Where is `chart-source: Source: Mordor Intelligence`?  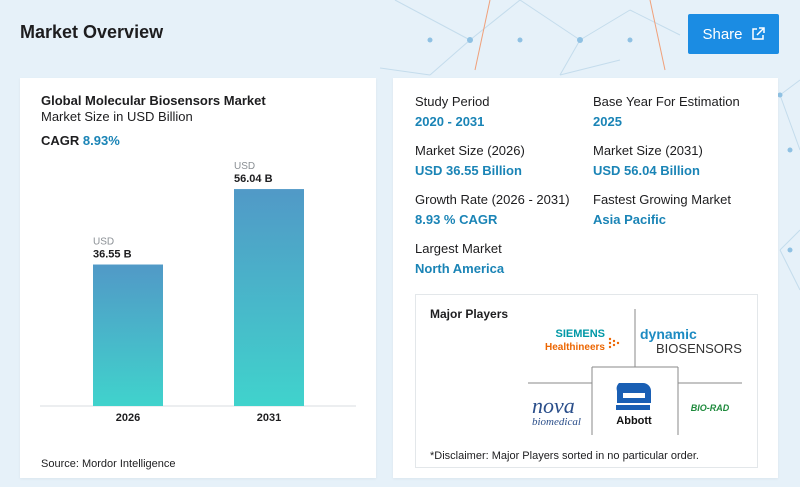
chart-source: Source: Mordor Intelligence is located at coordinates (108, 464).